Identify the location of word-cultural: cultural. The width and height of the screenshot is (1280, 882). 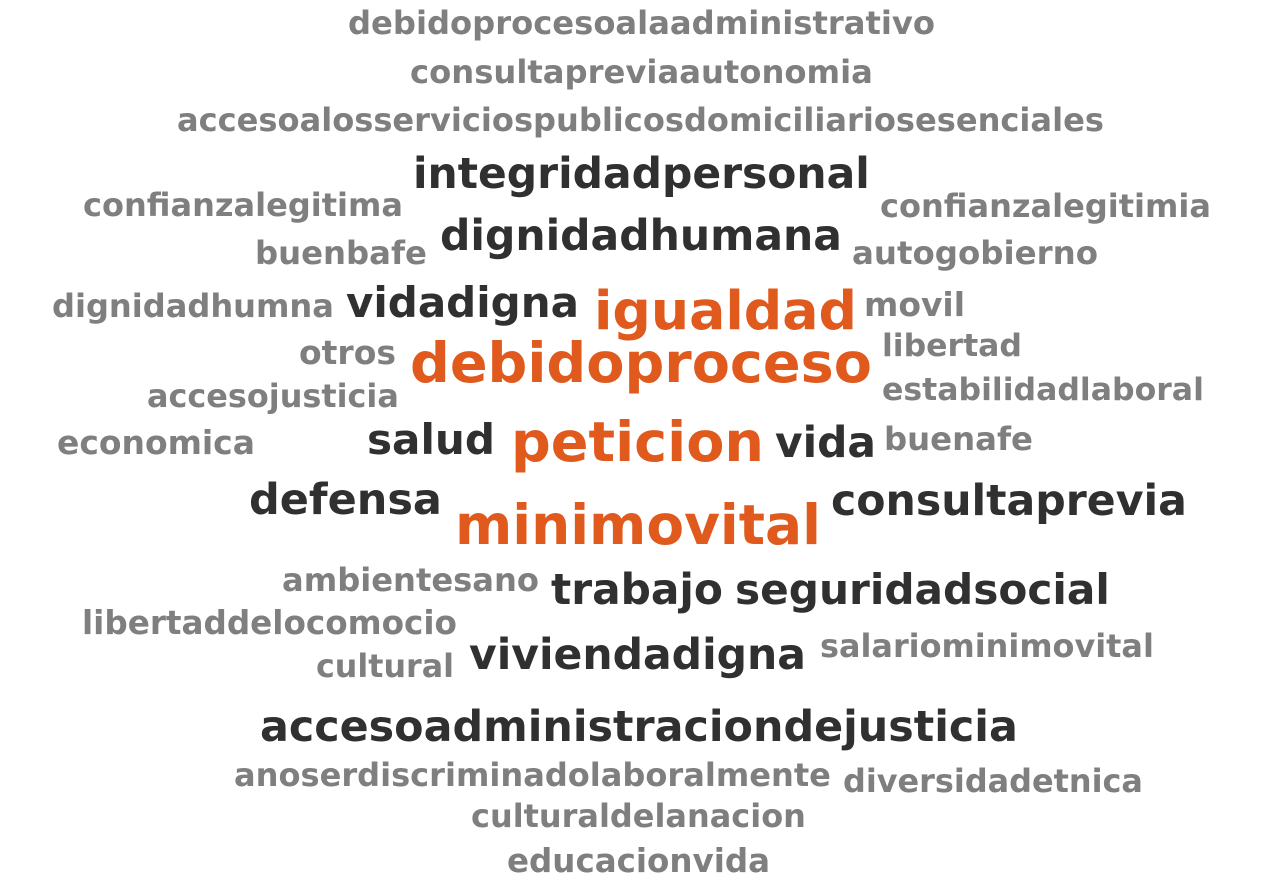
(385, 667).